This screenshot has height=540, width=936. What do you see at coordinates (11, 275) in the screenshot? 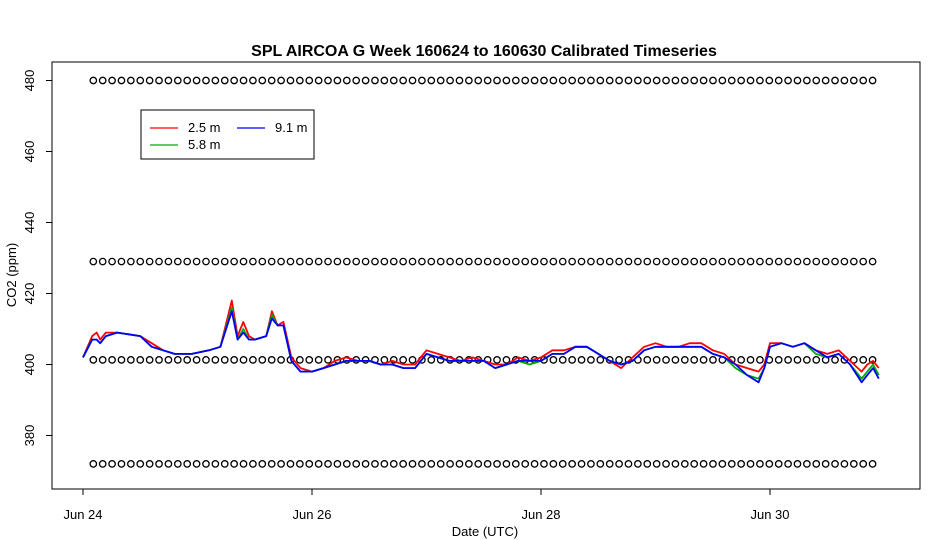
I see `y-axis-label: CO2 (ppm)` at bounding box center [11, 275].